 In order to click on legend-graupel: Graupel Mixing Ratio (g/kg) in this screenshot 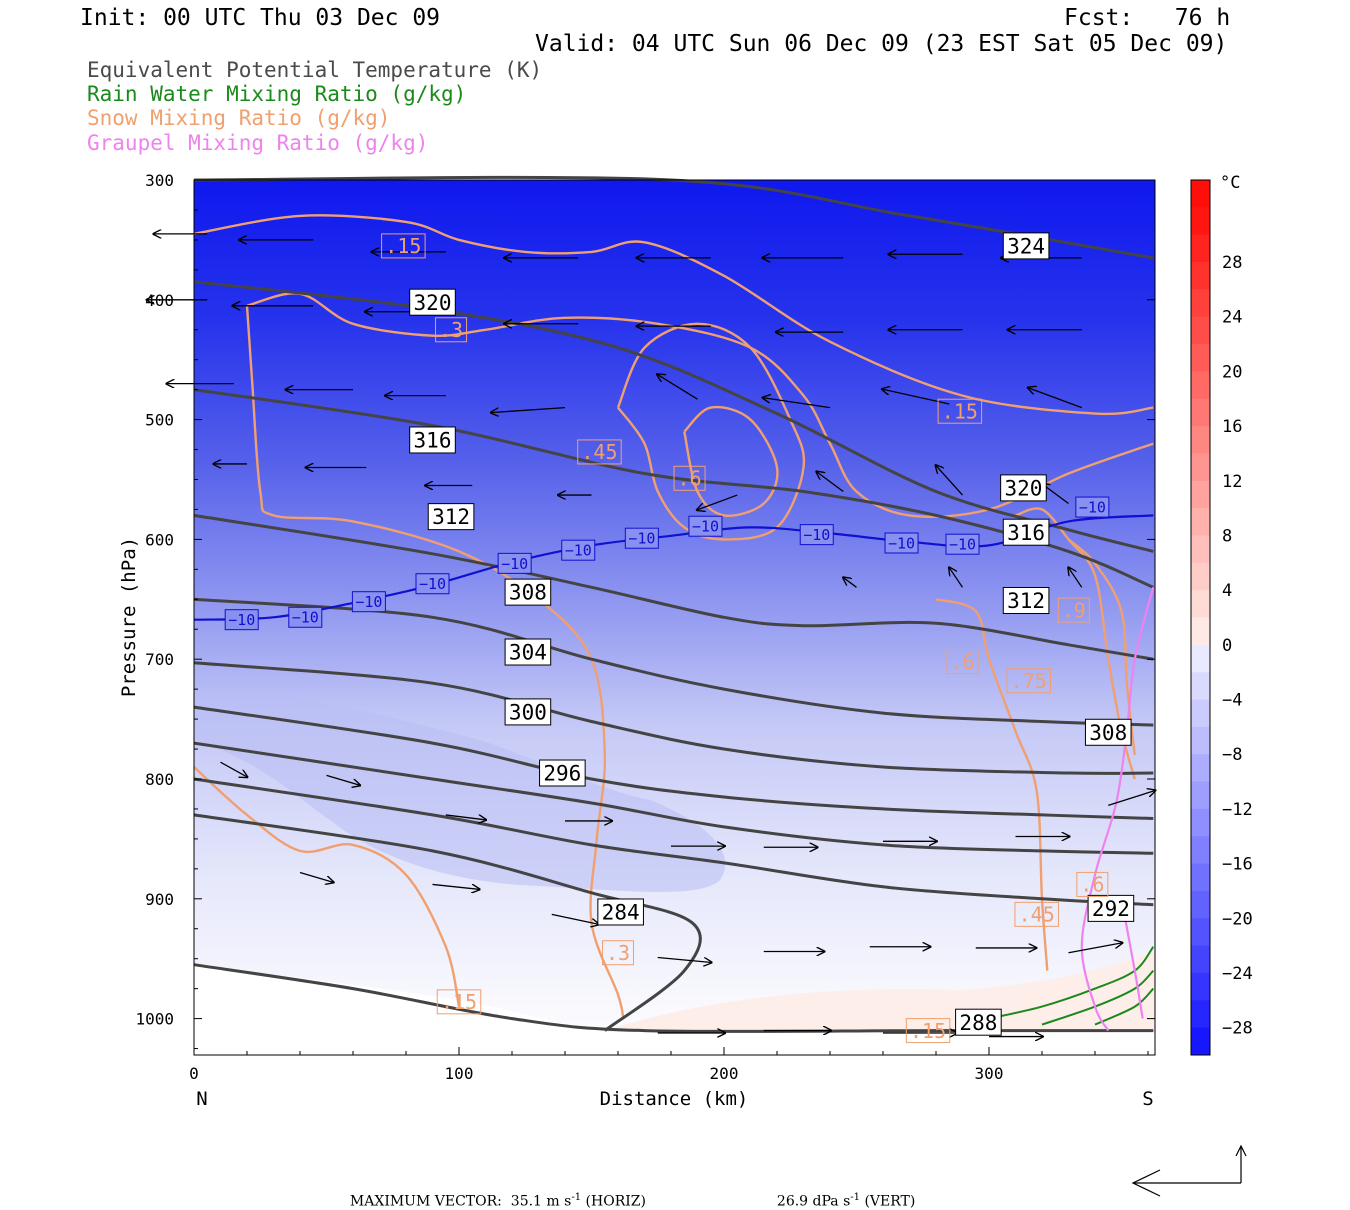, I will do `click(258, 143)`.